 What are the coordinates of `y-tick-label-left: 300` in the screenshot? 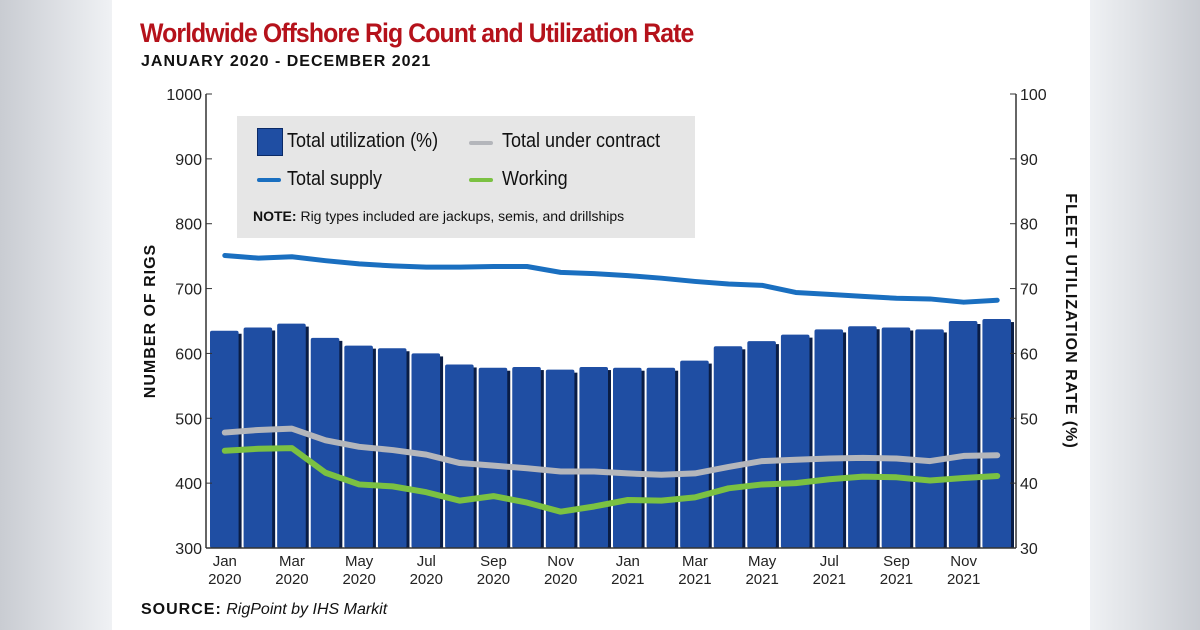 It's located at (188, 549).